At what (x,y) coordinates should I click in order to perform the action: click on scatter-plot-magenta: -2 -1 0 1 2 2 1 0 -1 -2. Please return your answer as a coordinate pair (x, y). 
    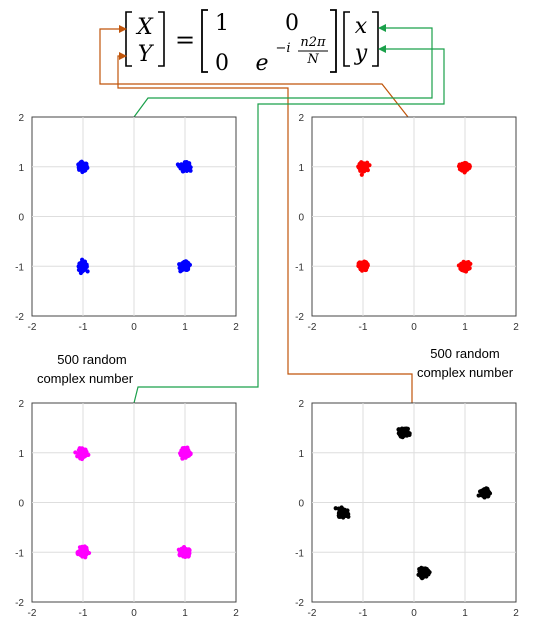
    Looking at the image, I should click on (127, 509).